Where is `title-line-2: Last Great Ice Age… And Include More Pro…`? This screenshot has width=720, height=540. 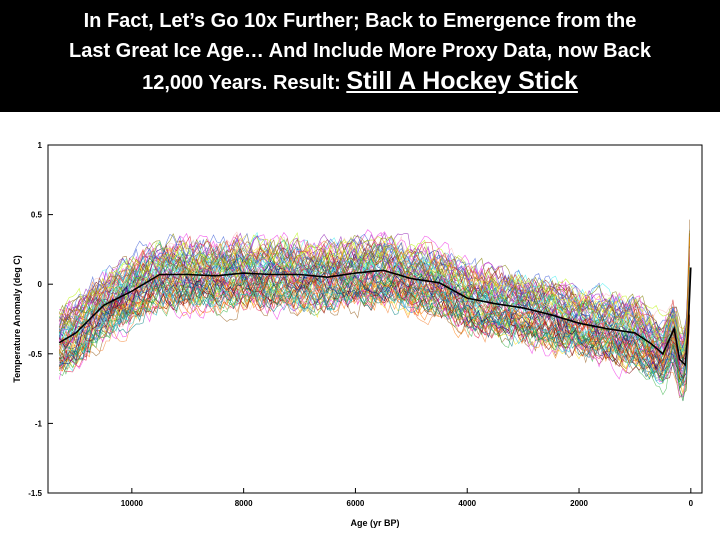
title-line-2: Last Great Ice Age… And Include More Pro… is located at coordinates (359, 51).